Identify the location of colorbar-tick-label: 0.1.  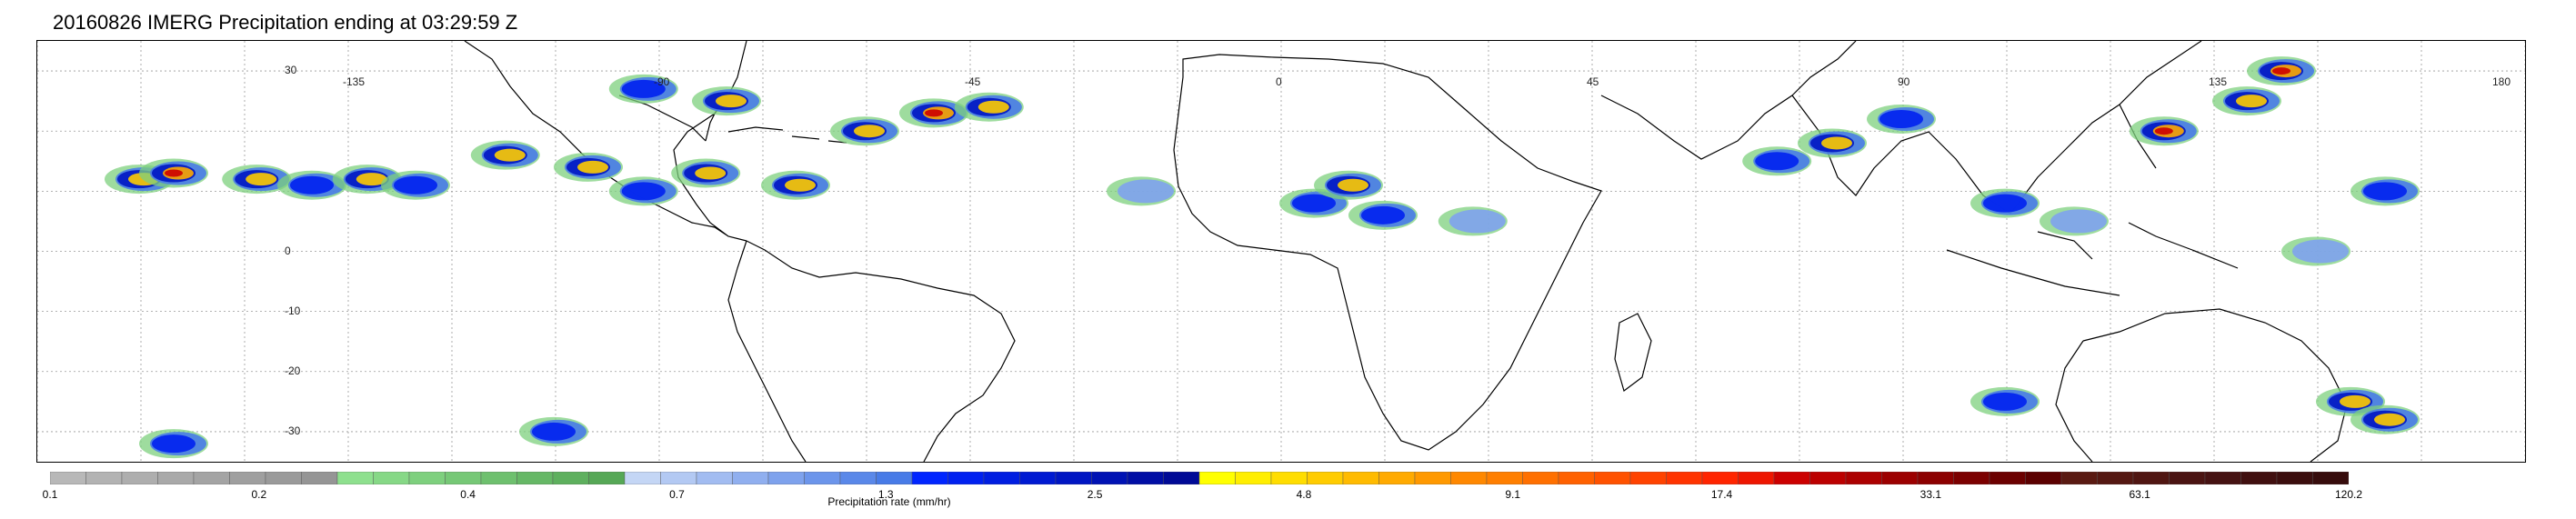
(50, 494).